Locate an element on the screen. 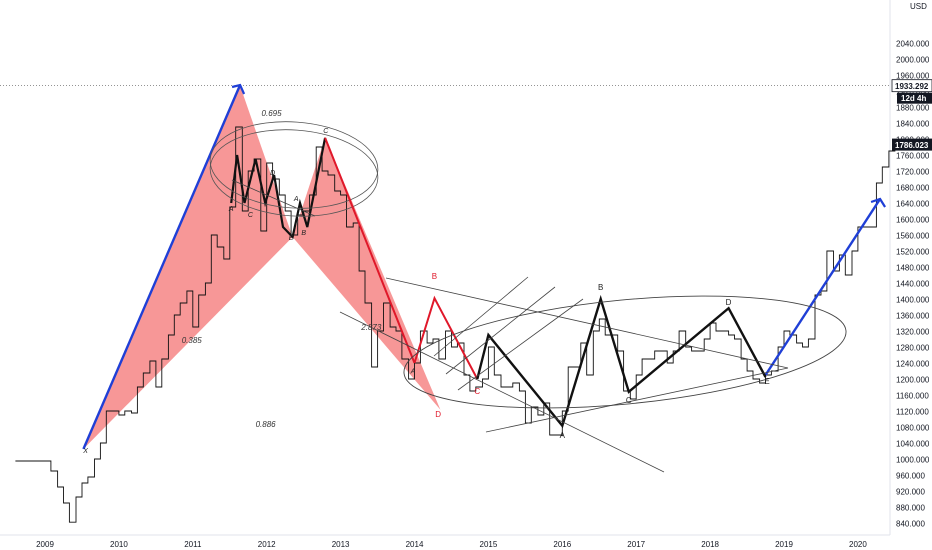 This screenshot has width=932, height=550. y-tick-label-8: 1160.000 is located at coordinates (912, 396).